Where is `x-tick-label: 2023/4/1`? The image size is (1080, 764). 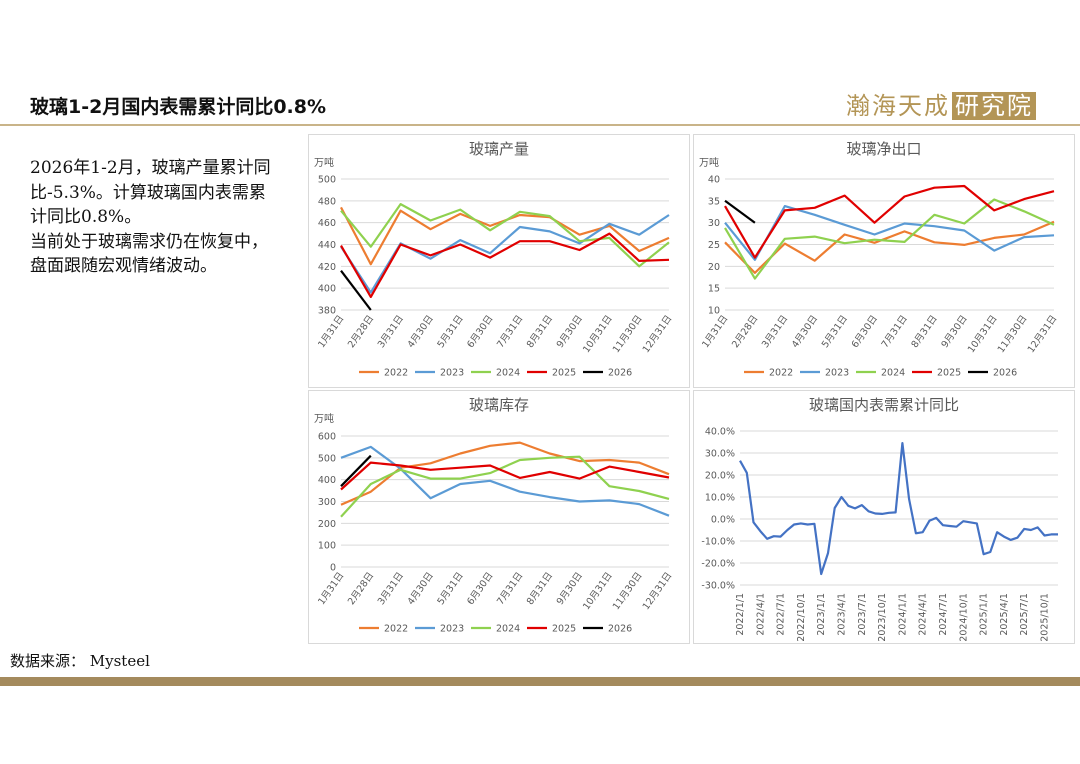 x-tick-label: 2023/4/1 is located at coordinates (841, 614).